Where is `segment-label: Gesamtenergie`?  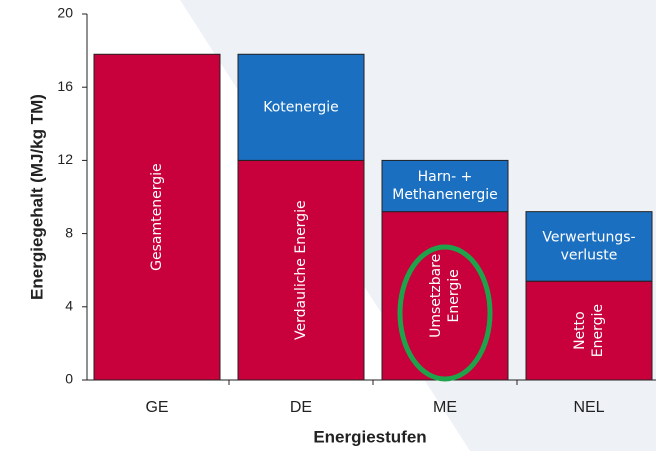
segment-label: Gesamtenergie is located at coordinates (157, 216).